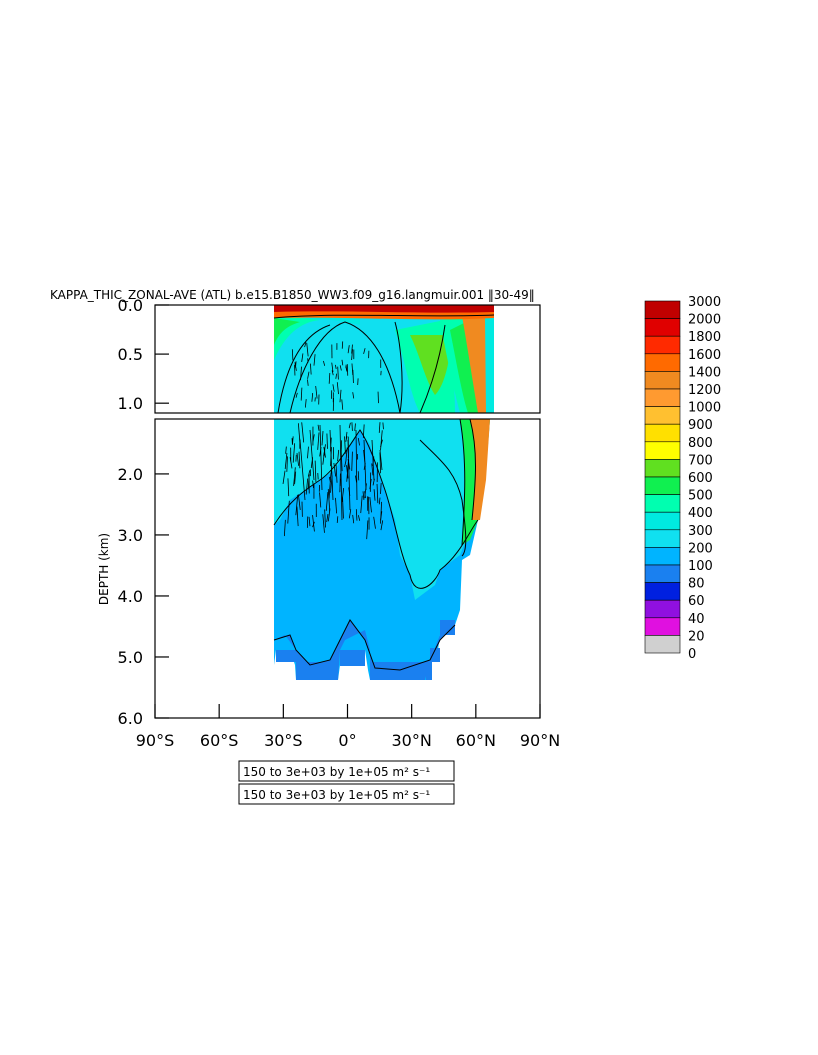 The image size is (818, 1055). I want to click on contour-noise, so click(333, 440).